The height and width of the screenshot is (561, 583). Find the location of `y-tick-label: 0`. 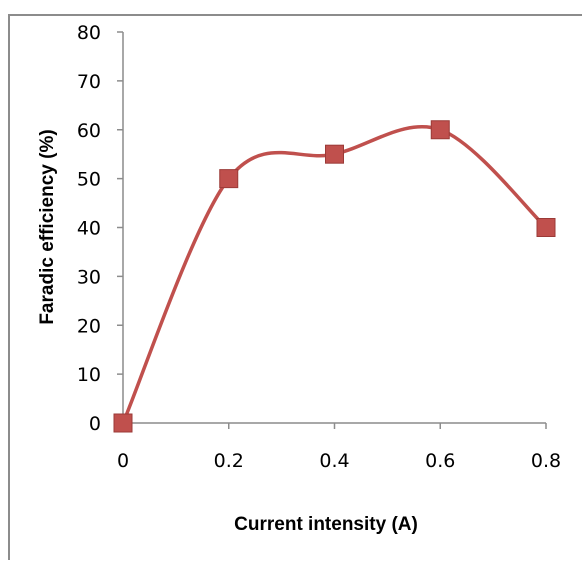

y-tick-label: 0 is located at coordinates (95, 424).